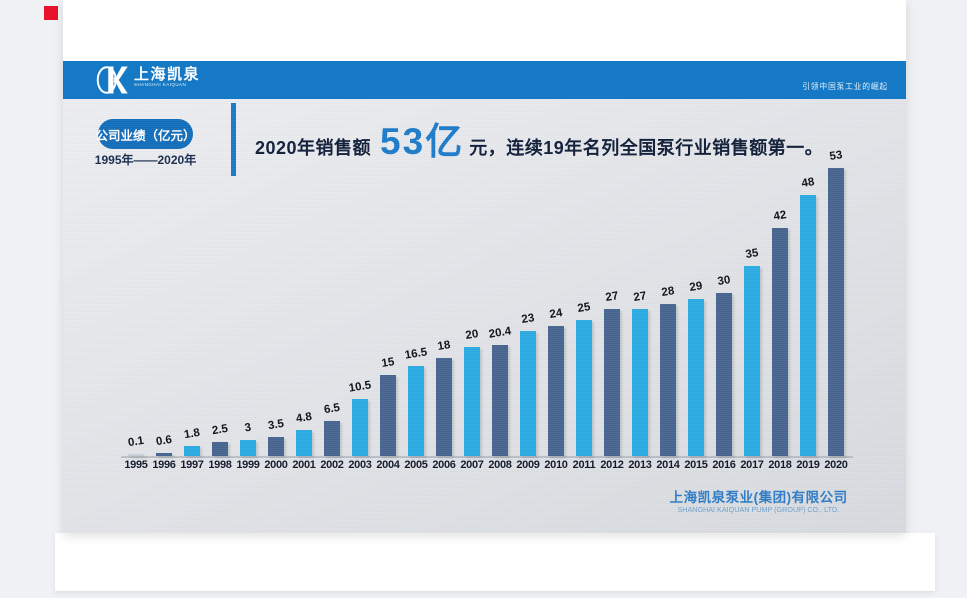  I want to click on slide-title: 2020年销售额 53亿 元，连续19年名列全国泵行业销售额第一。, so click(539, 138).